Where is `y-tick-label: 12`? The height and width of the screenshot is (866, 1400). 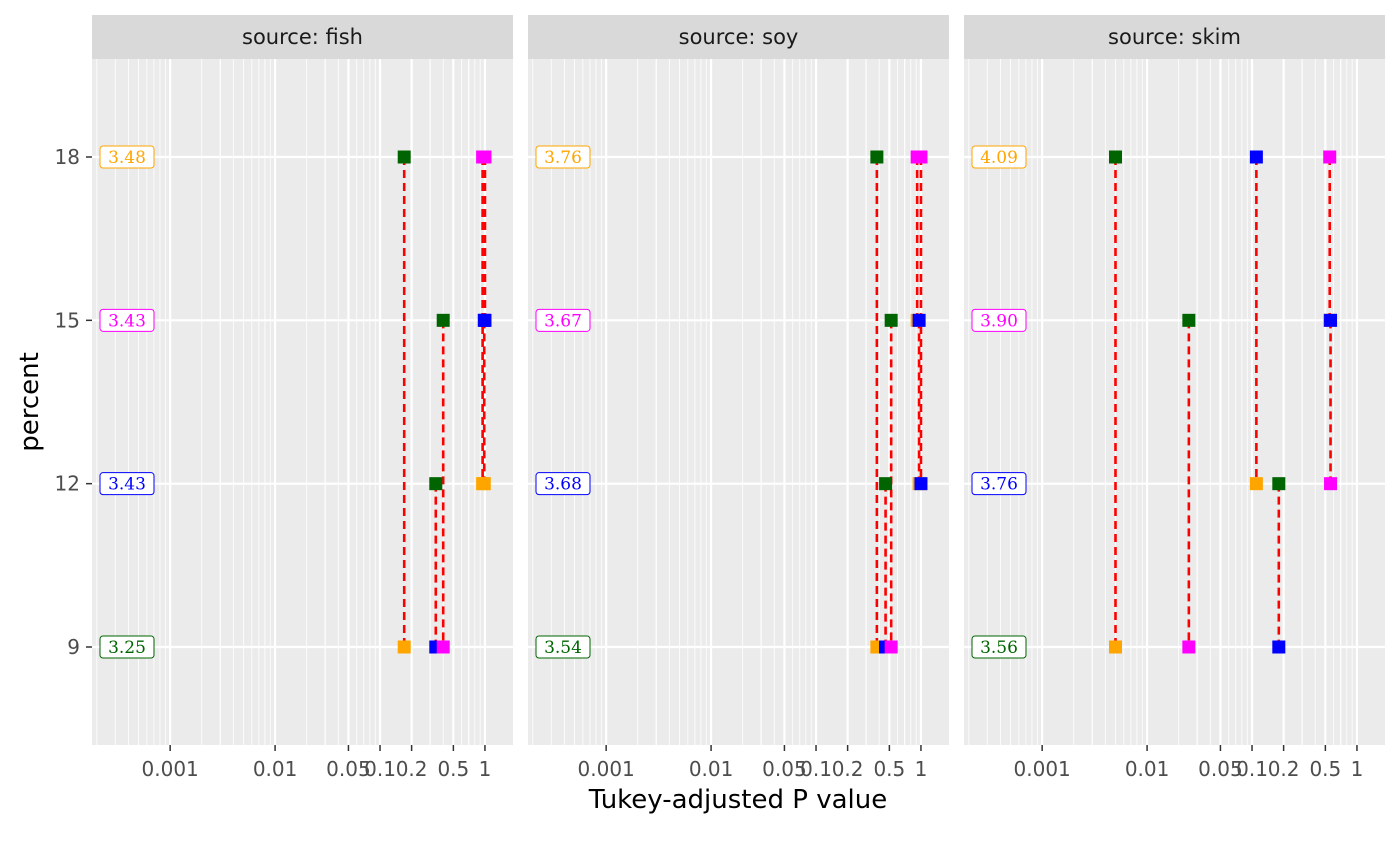 y-tick-label: 12 is located at coordinates (67, 484).